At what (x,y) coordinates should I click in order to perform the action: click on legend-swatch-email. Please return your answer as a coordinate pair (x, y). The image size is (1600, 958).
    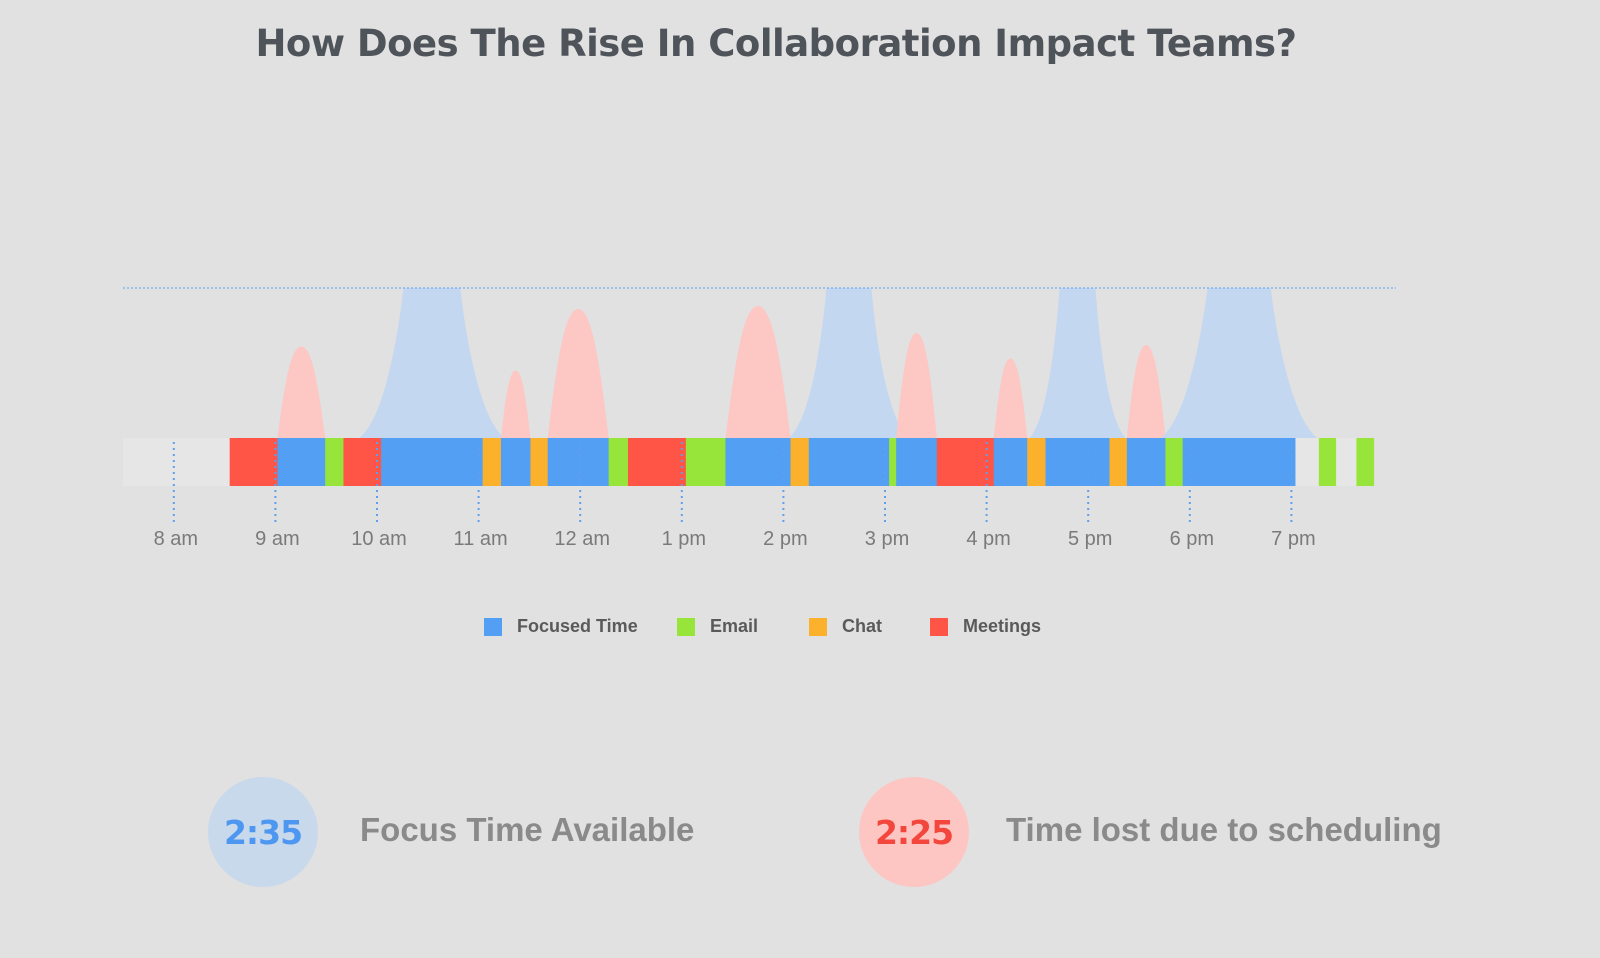
    Looking at the image, I should click on (686, 627).